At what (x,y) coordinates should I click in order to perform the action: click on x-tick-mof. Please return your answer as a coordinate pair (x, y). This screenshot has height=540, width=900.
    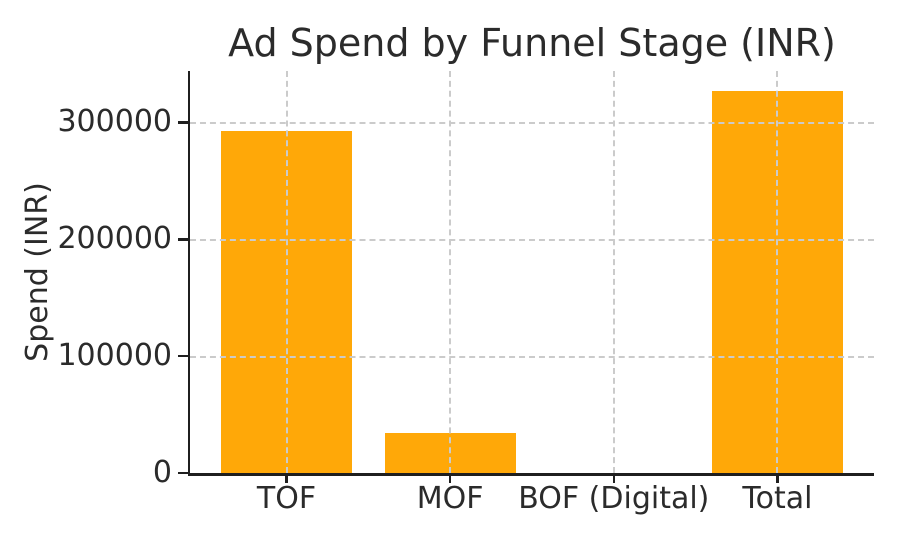
    Looking at the image, I should click on (450, 478).